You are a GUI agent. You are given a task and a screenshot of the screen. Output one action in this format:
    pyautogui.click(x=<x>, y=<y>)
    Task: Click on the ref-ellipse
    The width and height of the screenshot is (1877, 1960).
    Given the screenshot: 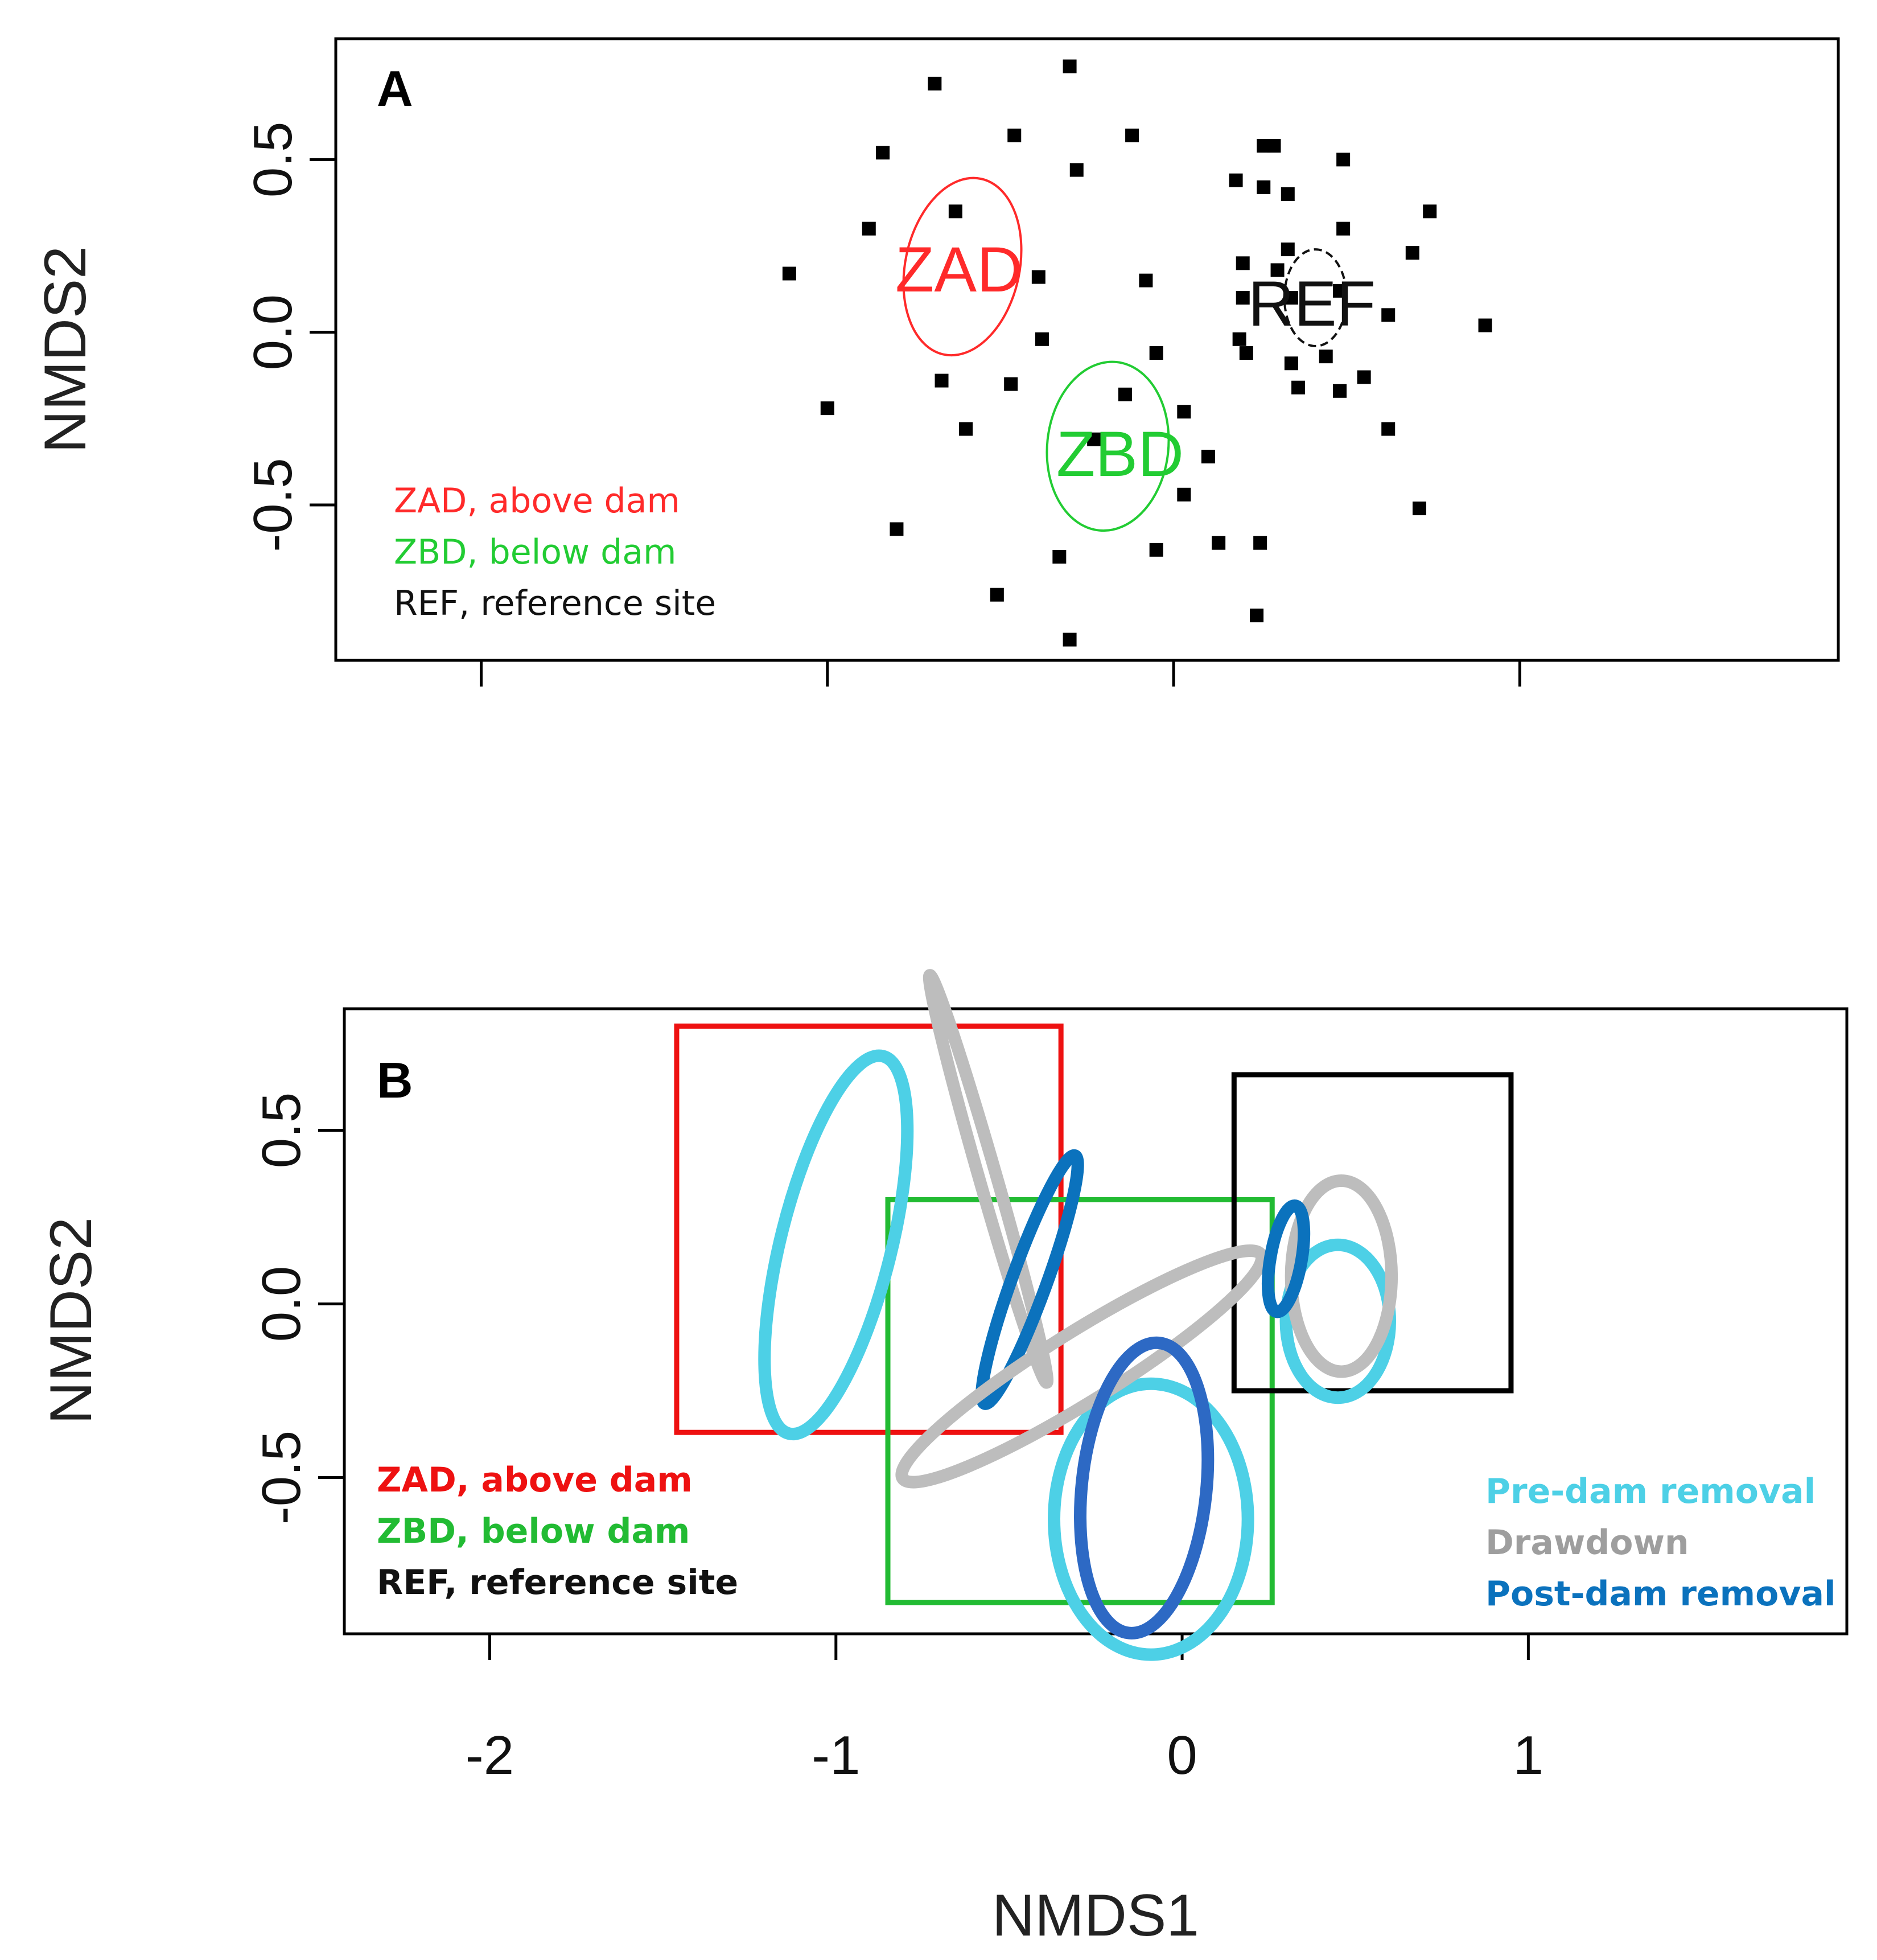 What is the action you would take?
    pyautogui.click(x=1315, y=297)
    